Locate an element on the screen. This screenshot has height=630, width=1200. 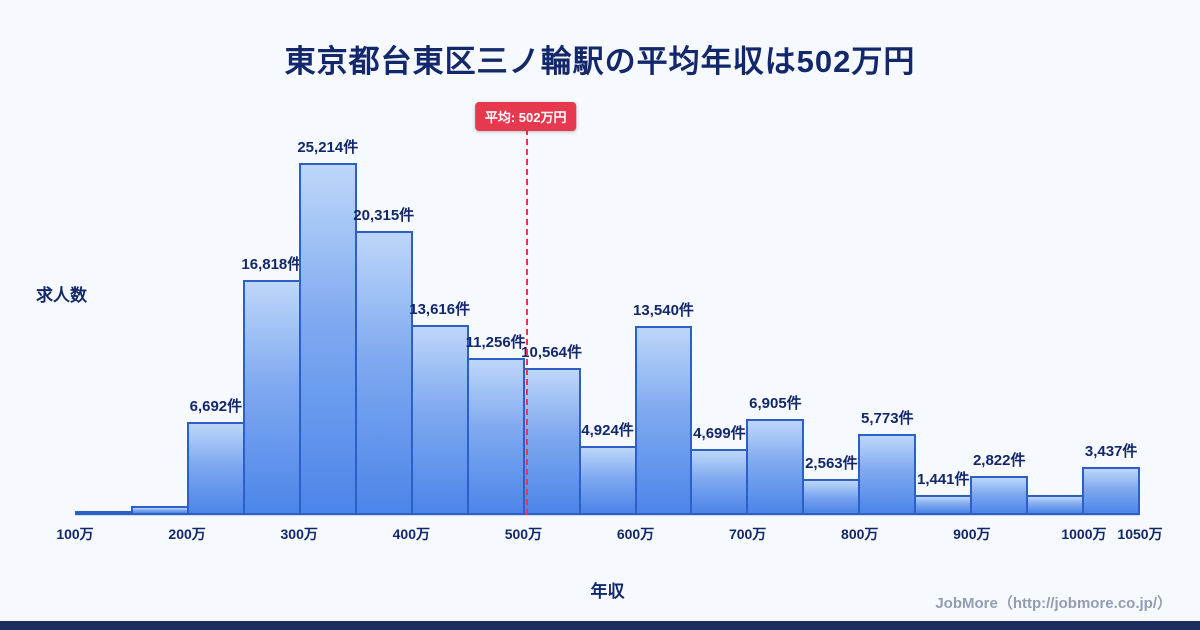
histogram-bar: 13,616件 is located at coordinates (440, 339).